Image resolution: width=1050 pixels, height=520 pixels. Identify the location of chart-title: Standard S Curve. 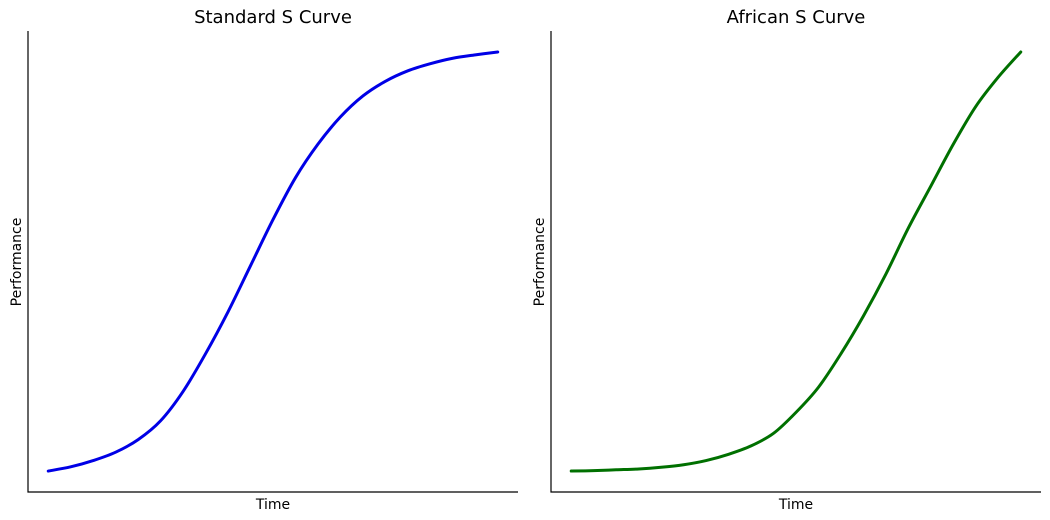
(273, 17).